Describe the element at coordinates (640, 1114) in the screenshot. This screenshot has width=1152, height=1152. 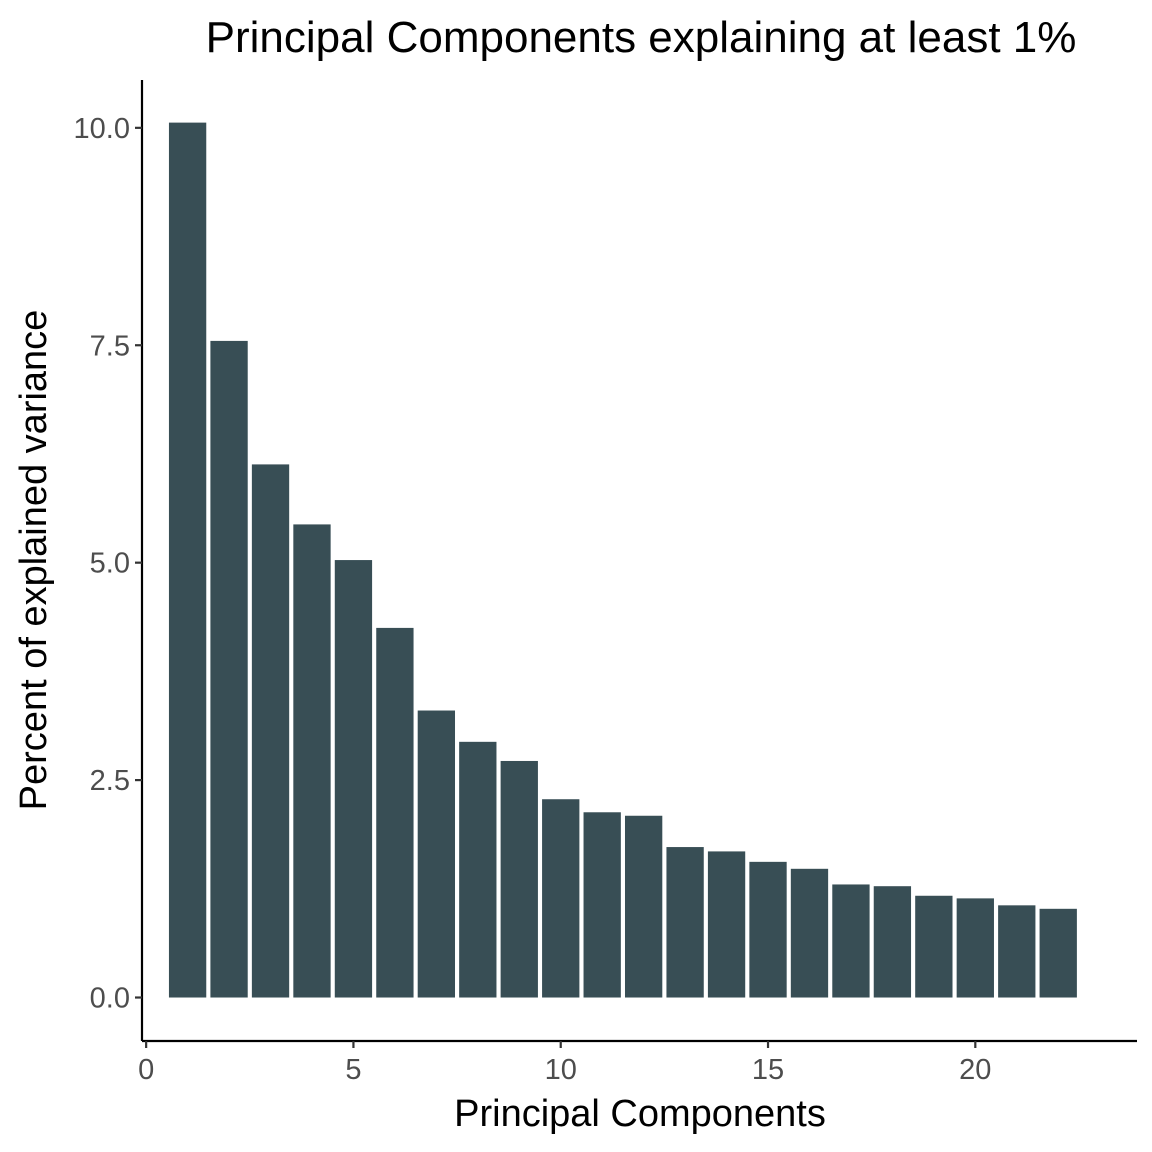
I see `x-axis-title: Principal Components` at that location.